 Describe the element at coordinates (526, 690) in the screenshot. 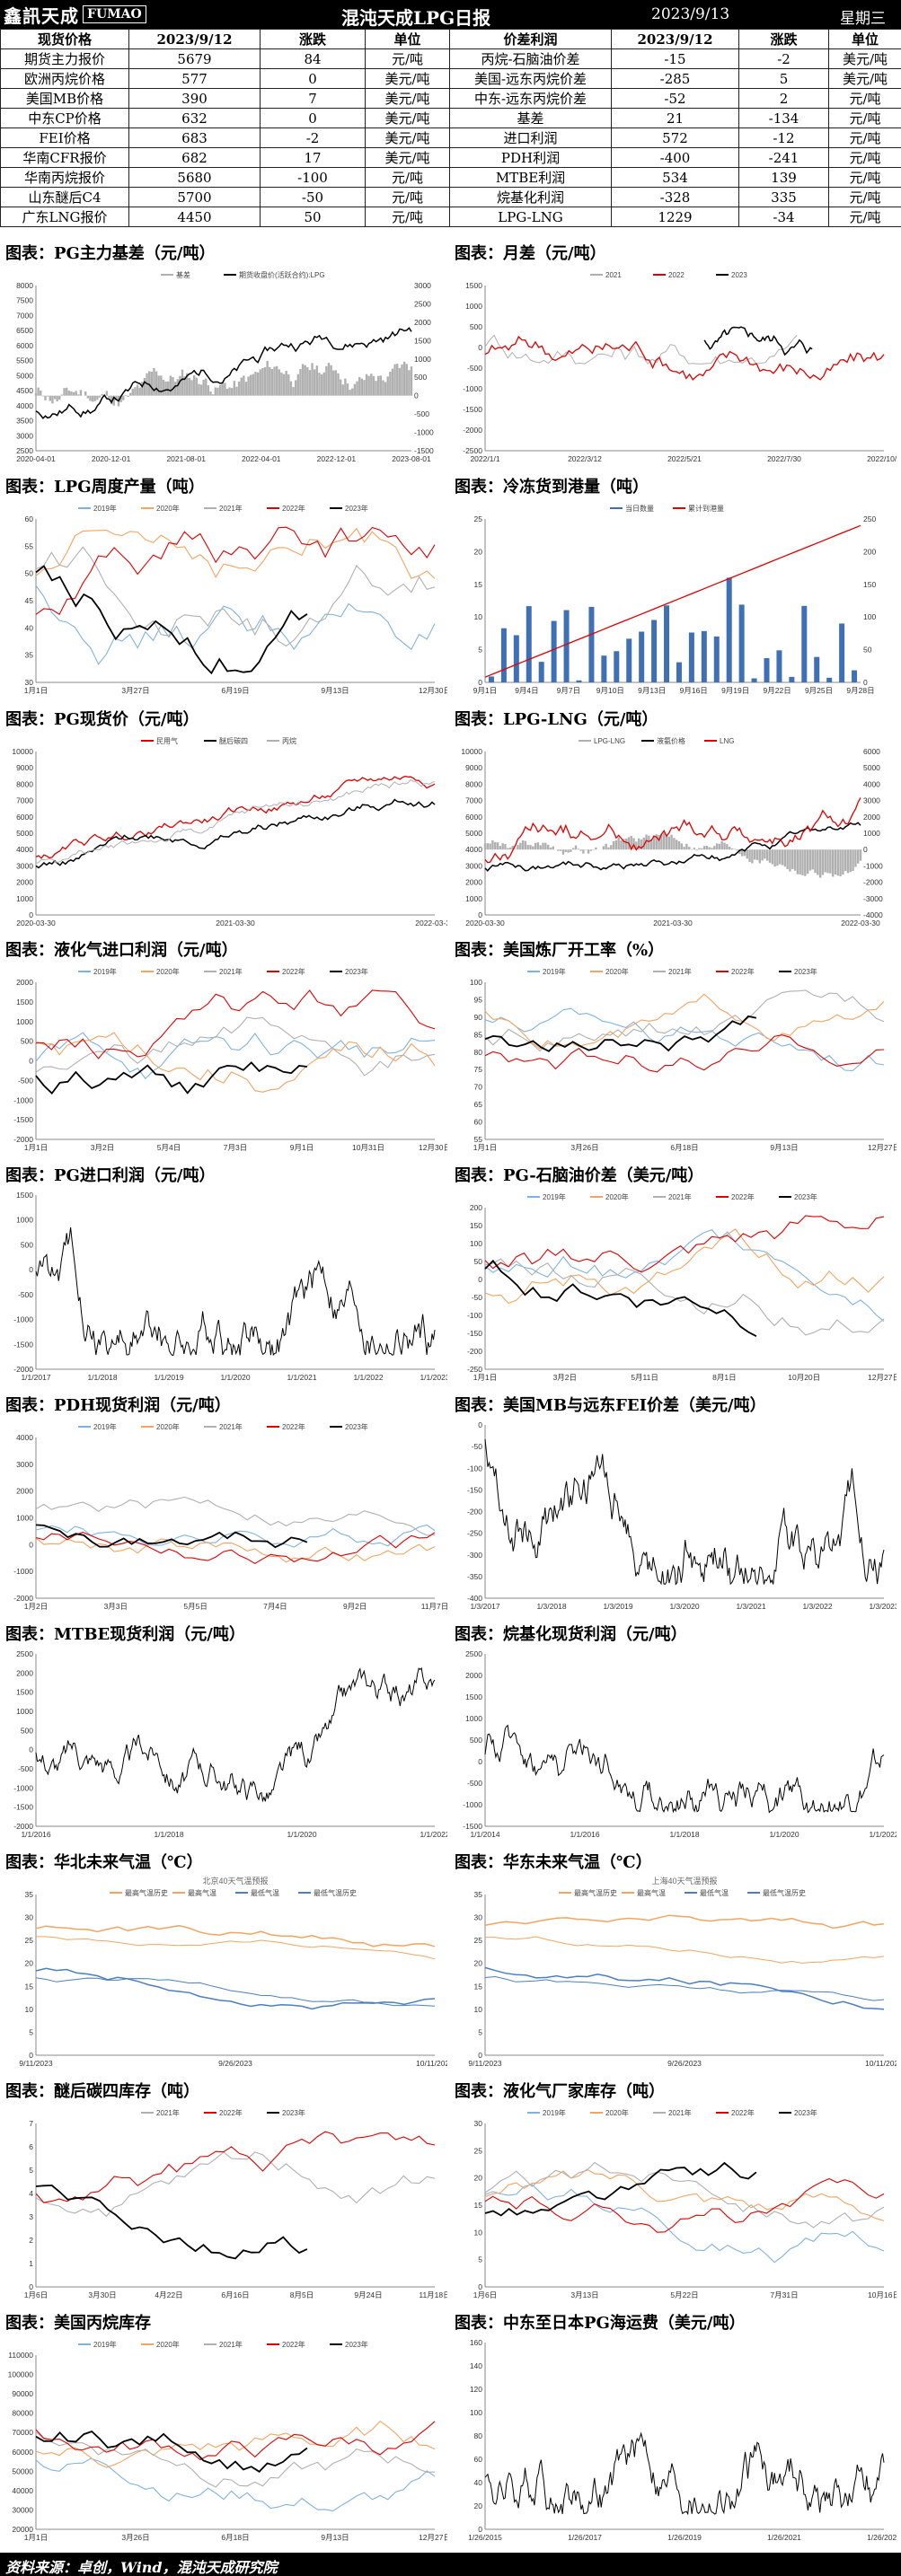

I see `x-tick-label: 9月4日` at that location.